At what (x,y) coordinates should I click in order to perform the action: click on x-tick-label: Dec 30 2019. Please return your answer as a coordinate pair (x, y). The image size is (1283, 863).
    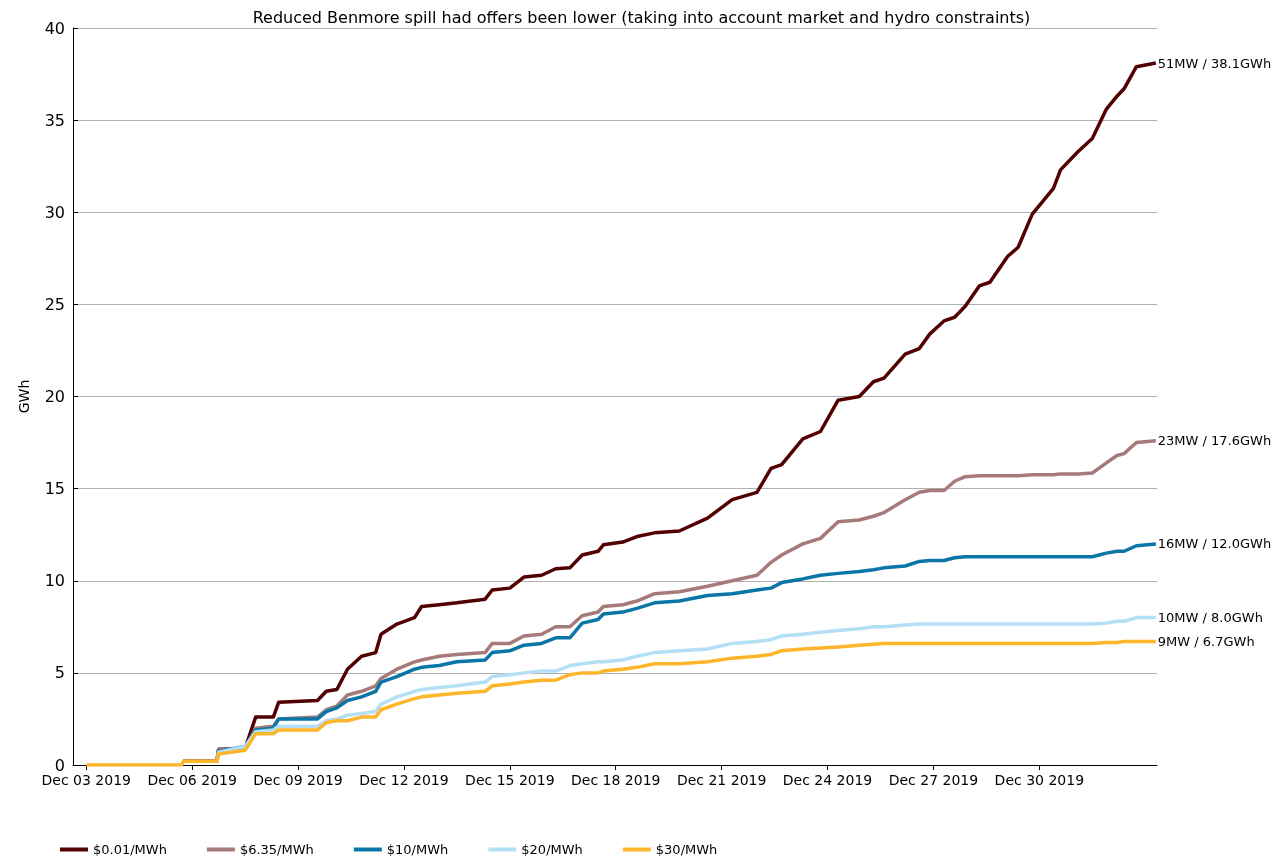
    Looking at the image, I should click on (1039, 780).